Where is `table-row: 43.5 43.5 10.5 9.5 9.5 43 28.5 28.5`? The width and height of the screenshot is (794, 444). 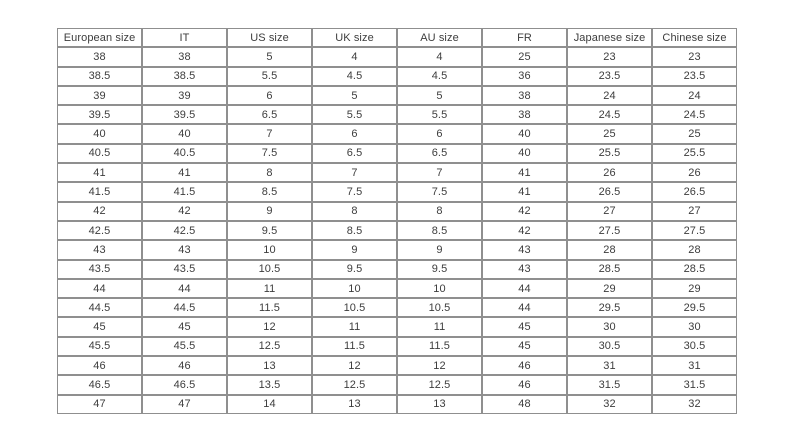 table-row: 43.5 43.5 10.5 9.5 9.5 43 28.5 28.5 is located at coordinates (397, 269).